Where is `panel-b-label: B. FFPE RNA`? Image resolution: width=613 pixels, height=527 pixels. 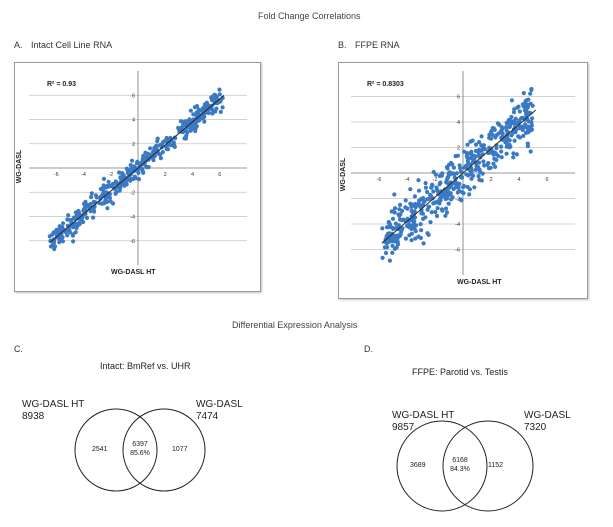 panel-b-label: B. FFPE RNA is located at coordinates (369, 45).